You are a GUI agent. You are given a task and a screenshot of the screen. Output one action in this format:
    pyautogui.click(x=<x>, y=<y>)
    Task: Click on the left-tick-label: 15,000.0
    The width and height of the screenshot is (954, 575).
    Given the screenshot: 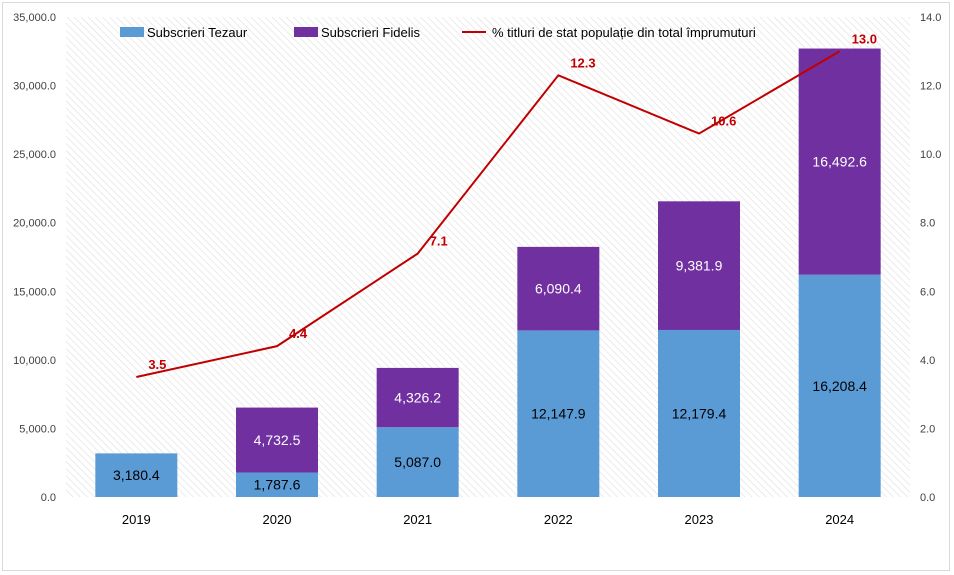 What is the action you would take?
    pyautogui.click(x=34, y=292)
    